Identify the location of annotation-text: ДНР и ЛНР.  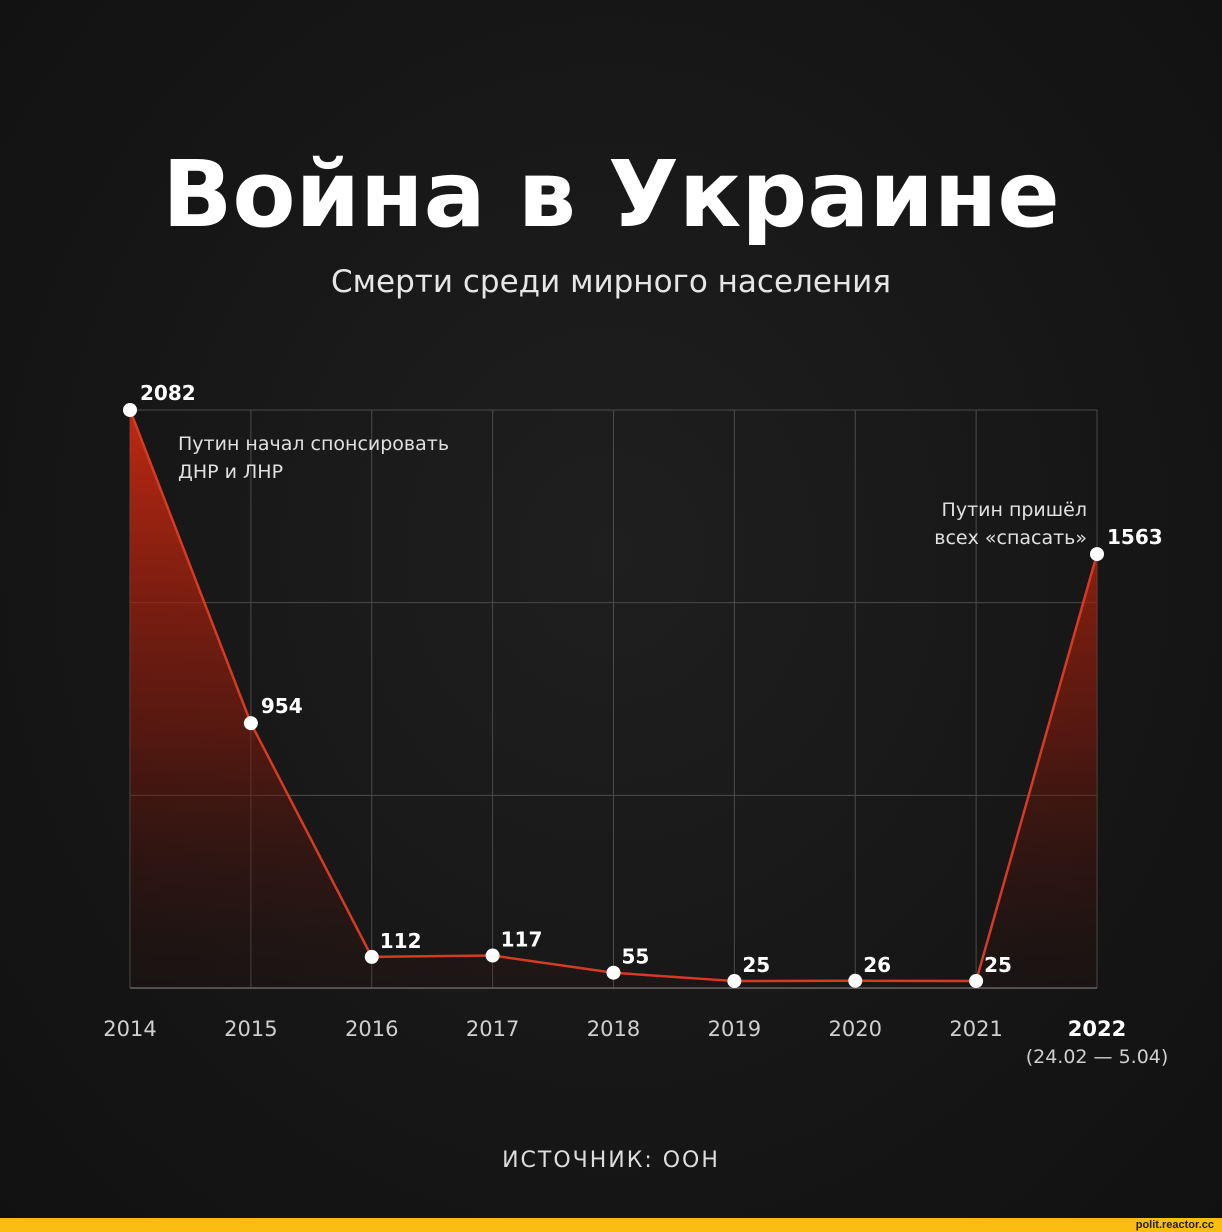
(230, 472).